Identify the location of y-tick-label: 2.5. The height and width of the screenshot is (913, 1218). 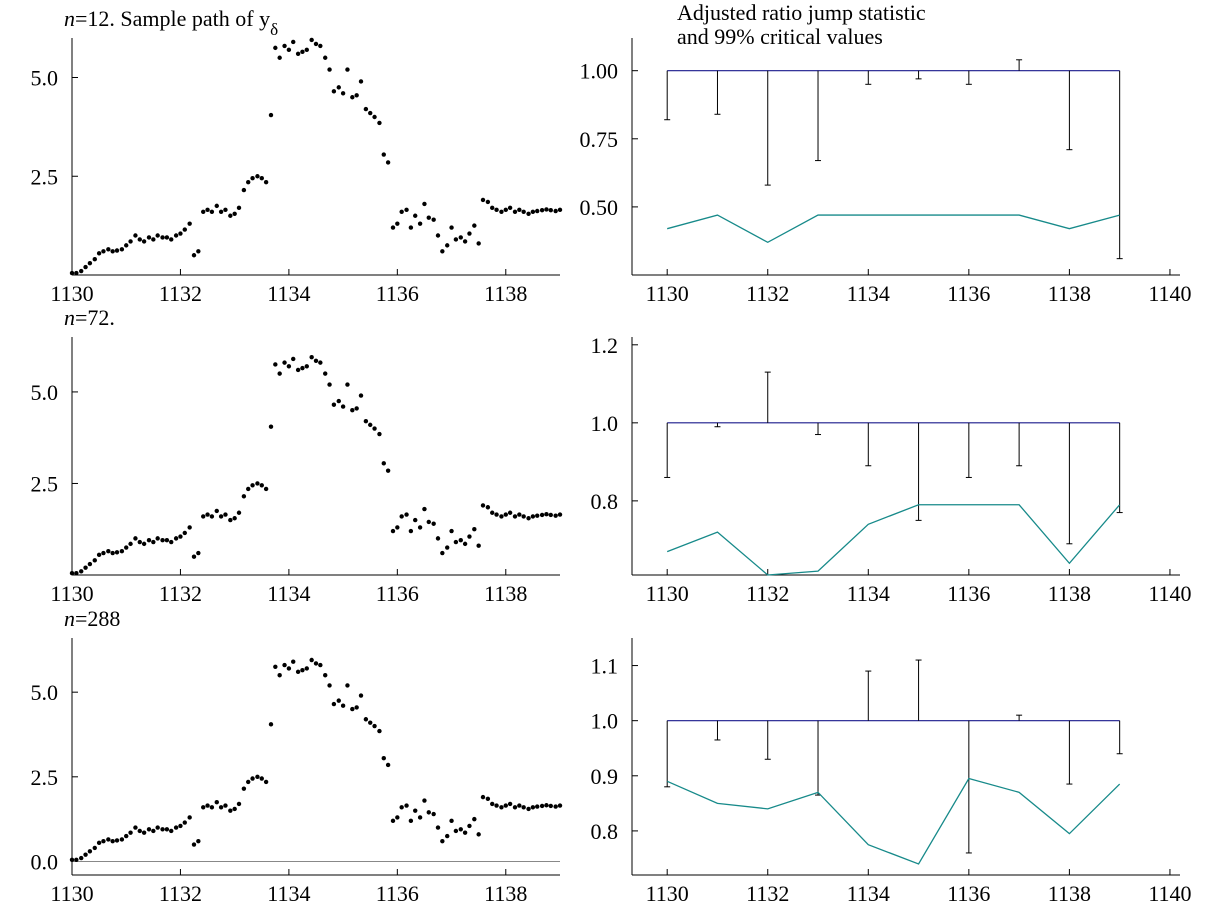
(45, 777).